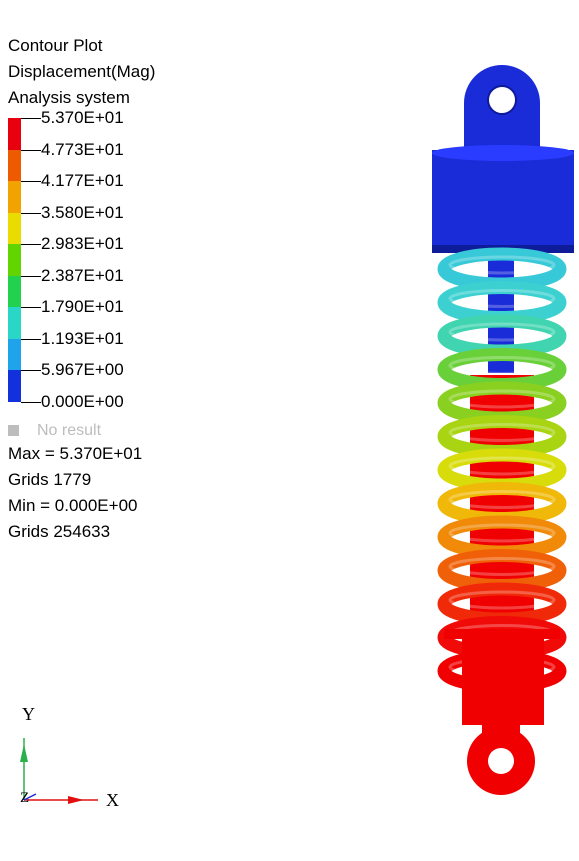  I want to click on legend-level-label: 0.000E+00, so click(82, 401).